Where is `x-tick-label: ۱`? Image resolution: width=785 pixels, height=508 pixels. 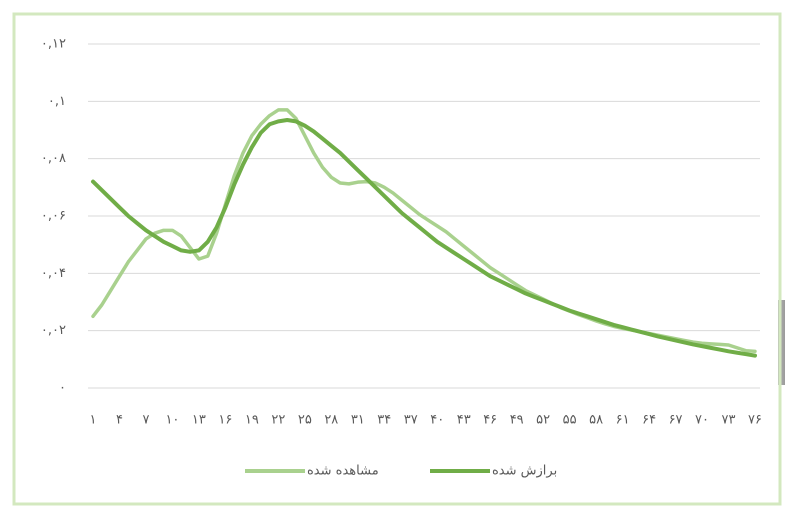 x-tick-label: ۱ is located at coordinates (93, 420).